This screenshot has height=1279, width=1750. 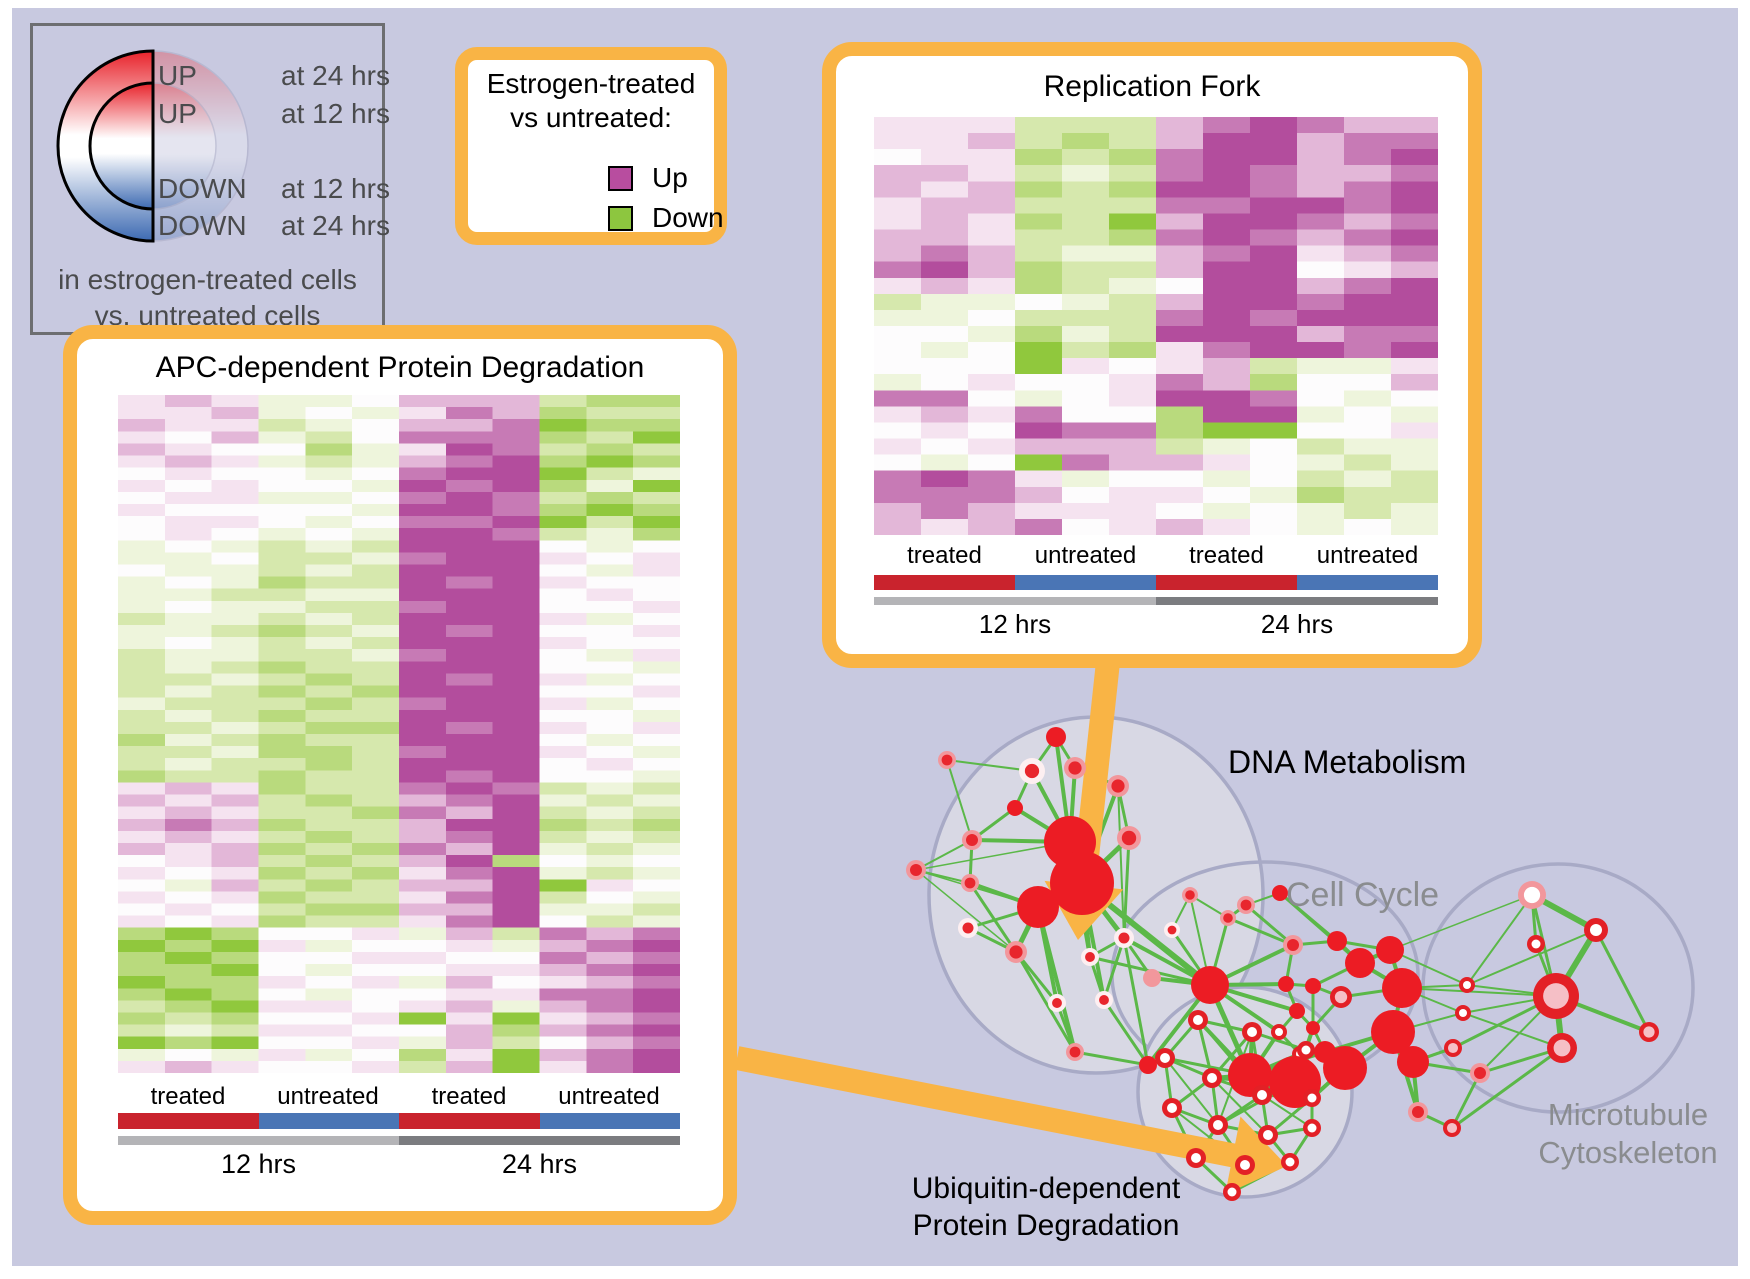 I want to click on apc-treatment-bar, so click(x=399, y=1121).